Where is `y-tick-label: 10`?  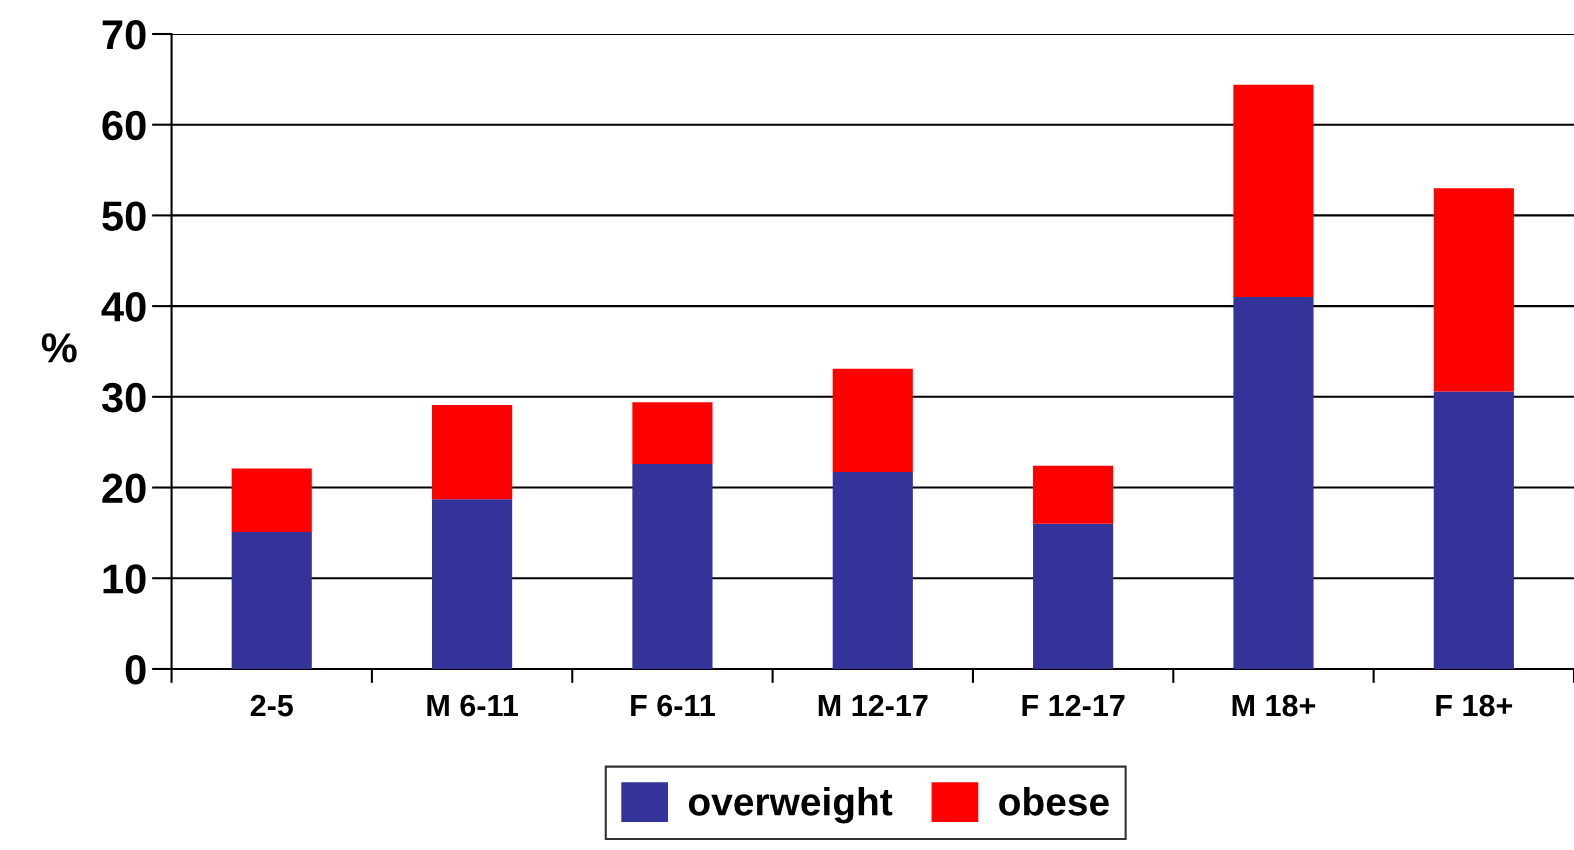
y-tick-label: 10 is located at coordinates (124, 579).